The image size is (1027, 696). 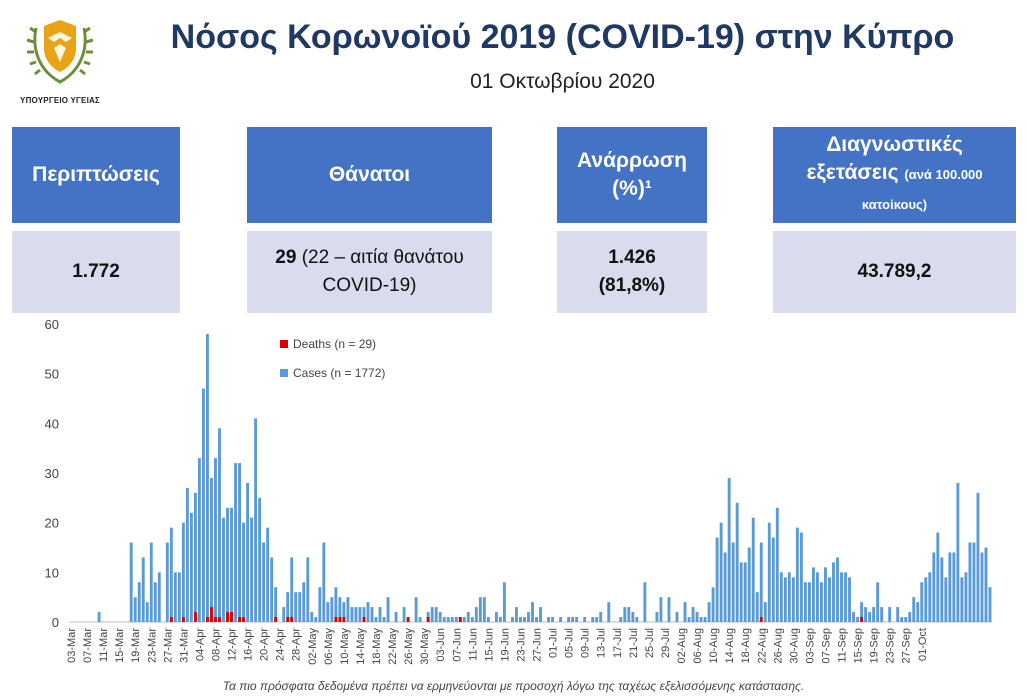 I want to click on x-tick-label: 10-Aug, so click(x=714, y=645).